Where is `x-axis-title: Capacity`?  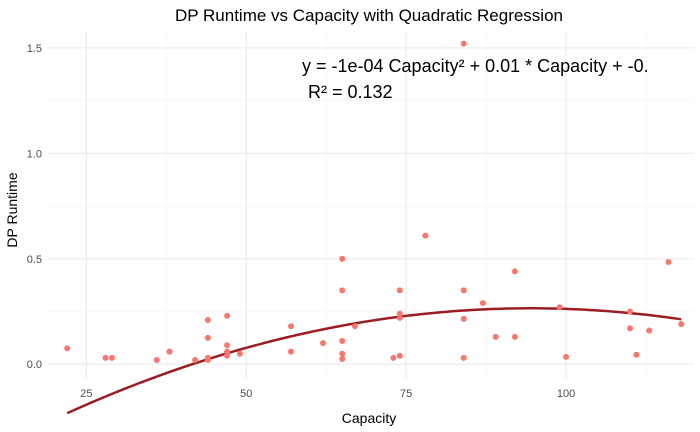
x-axis-title: Capacity is located at coordinates (369, 418).